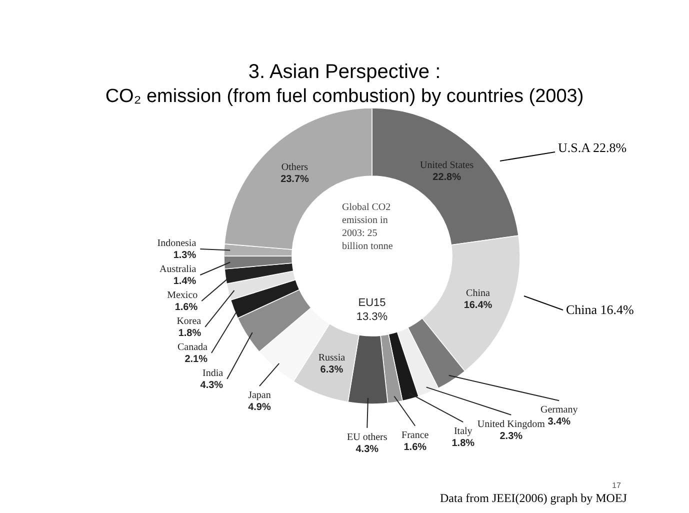 This screenshot has height=513, width=689. What do you see at coordinates (189, 321) in the screenshot?
I see `slice-label: Korea` at bounding box center [189, 321].